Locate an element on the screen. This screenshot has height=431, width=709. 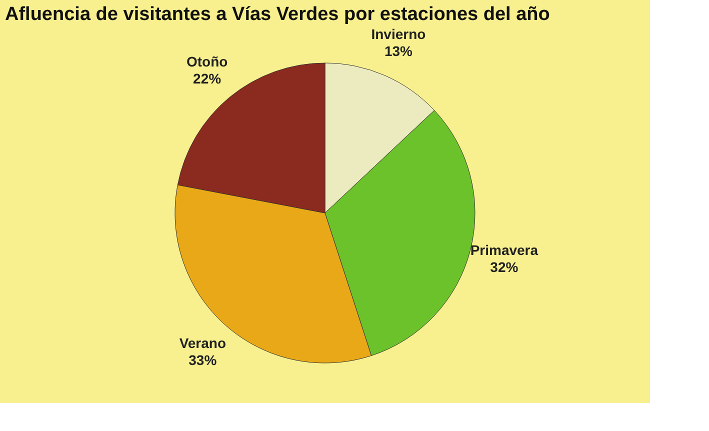
slice-label: Invierno is located at coordinates (398, 34).